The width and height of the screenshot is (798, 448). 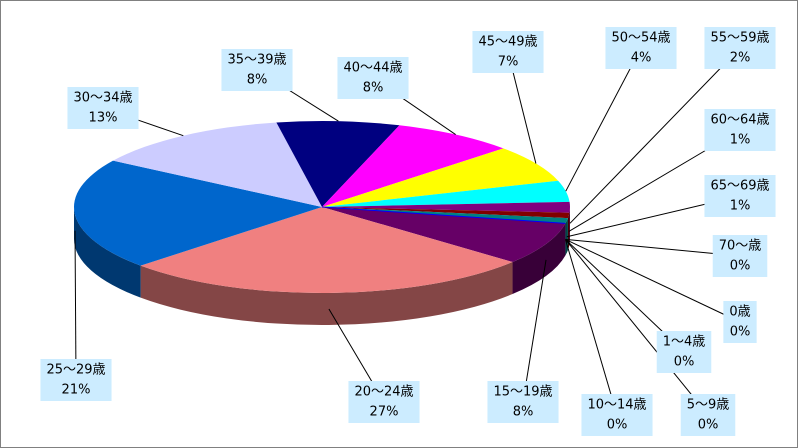 What do you see at coordinates (616, 405) in the screenshot?
I see `category-label: 10〜14歳` at bounding box center [616, 405].